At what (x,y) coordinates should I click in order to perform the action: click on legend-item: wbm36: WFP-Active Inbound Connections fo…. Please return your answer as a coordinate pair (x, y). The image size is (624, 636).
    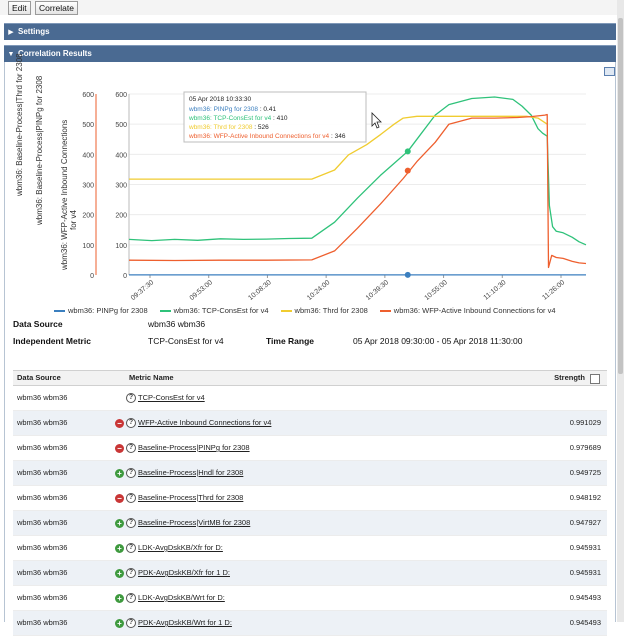
    Looking at the image, I should click on (467, 310).